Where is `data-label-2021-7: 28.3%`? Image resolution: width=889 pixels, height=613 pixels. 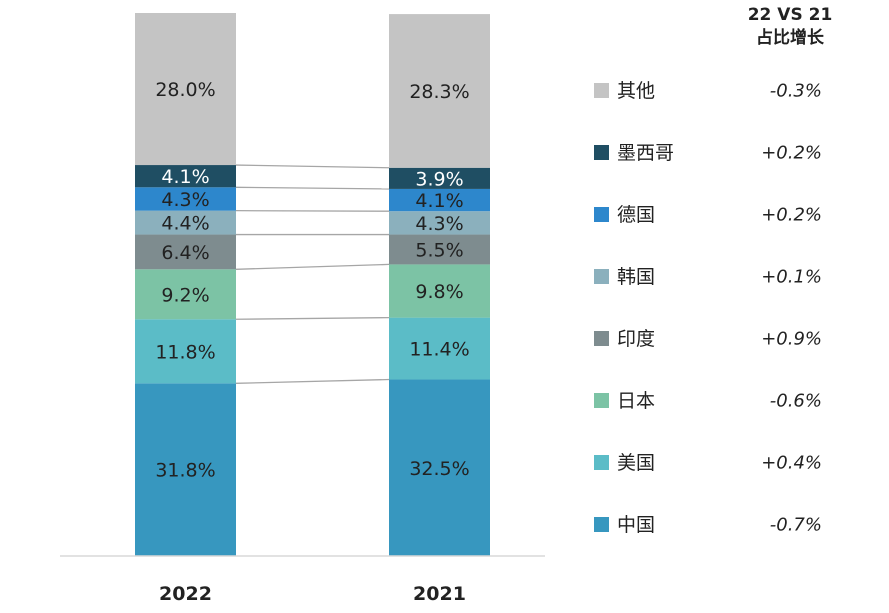
data-label-2021-7: 28.3% is located at coordinates (439, 92).